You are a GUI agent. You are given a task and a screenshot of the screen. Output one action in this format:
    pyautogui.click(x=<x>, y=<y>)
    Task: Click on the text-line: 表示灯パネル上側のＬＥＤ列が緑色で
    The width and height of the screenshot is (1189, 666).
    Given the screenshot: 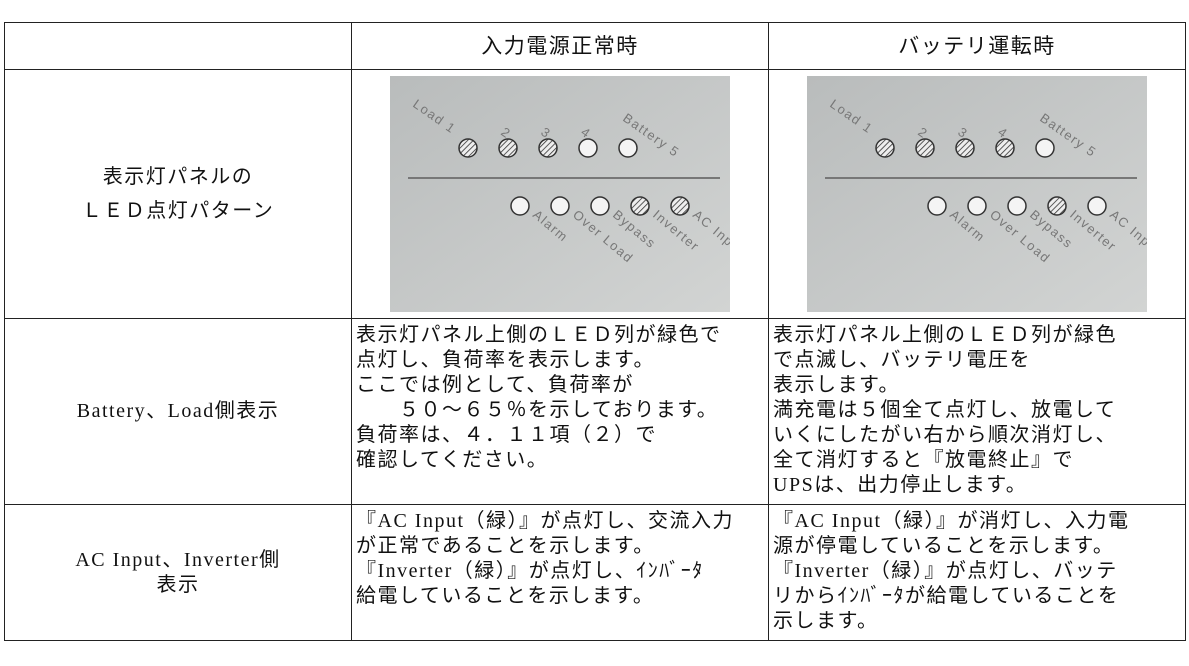 What is the action you would take?
    pyautogui.click(x=539, y=335)
    